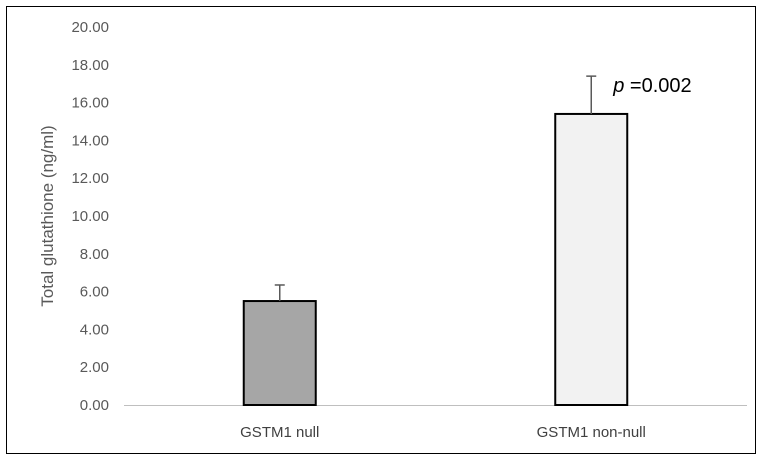  Describe the element at coordinates (94, 254) in the screenshot. I see `y-tick-label: 8.00` at that location.